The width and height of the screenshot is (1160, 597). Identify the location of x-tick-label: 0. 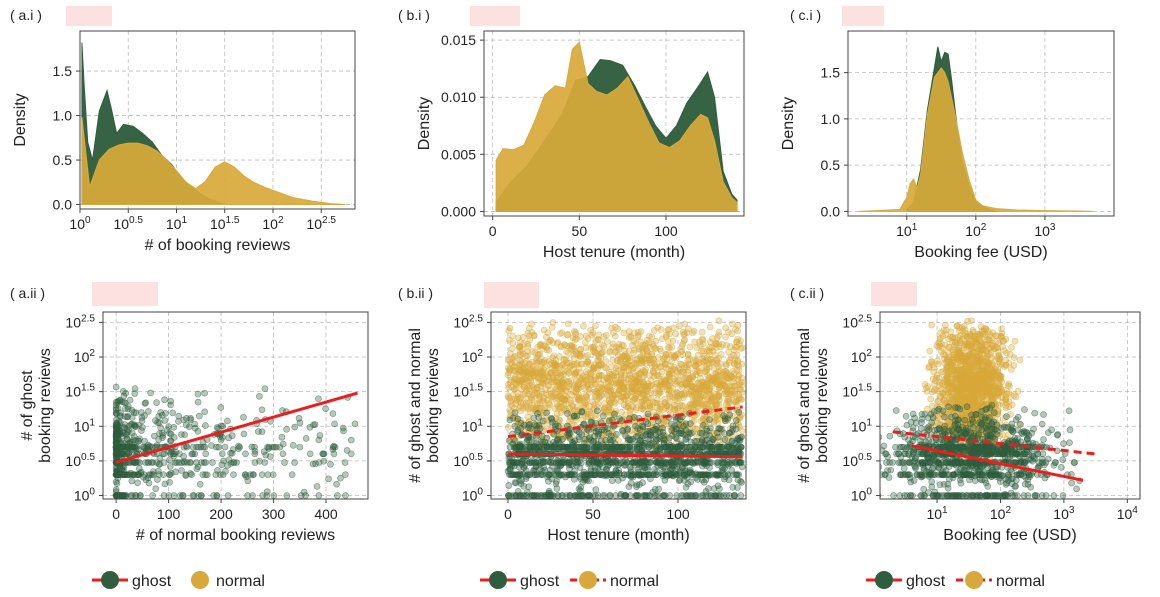
(116, 514).